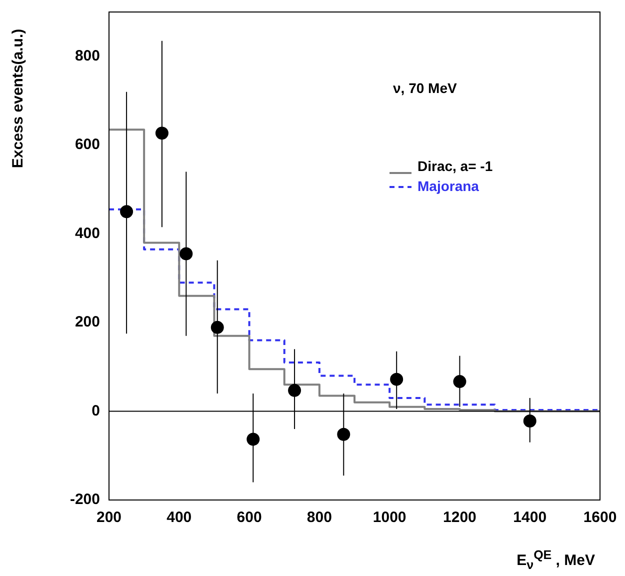 The height and width of the screenshot is (576, 625). Describe the element at coordinates (600, 517) in the screenshot. I see `x-tick-label: 1600` at that location.